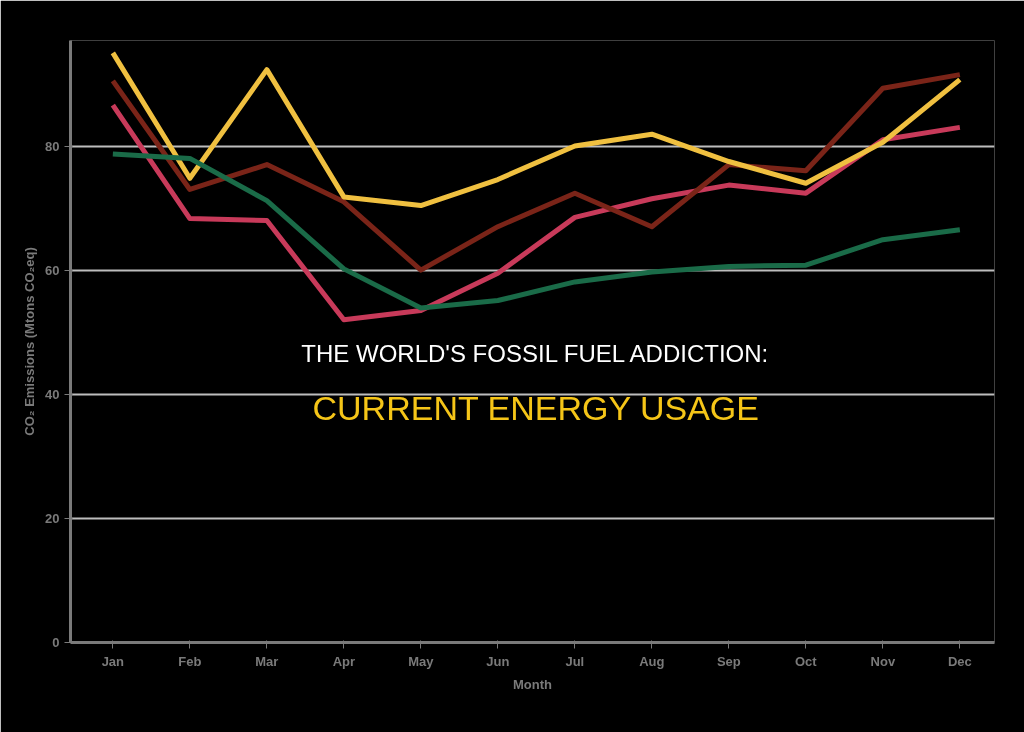  What do you see at coordinates (344, 661) in the screenshot?
I see `x-tick-label: Apr` at bounding box center [344, 661].